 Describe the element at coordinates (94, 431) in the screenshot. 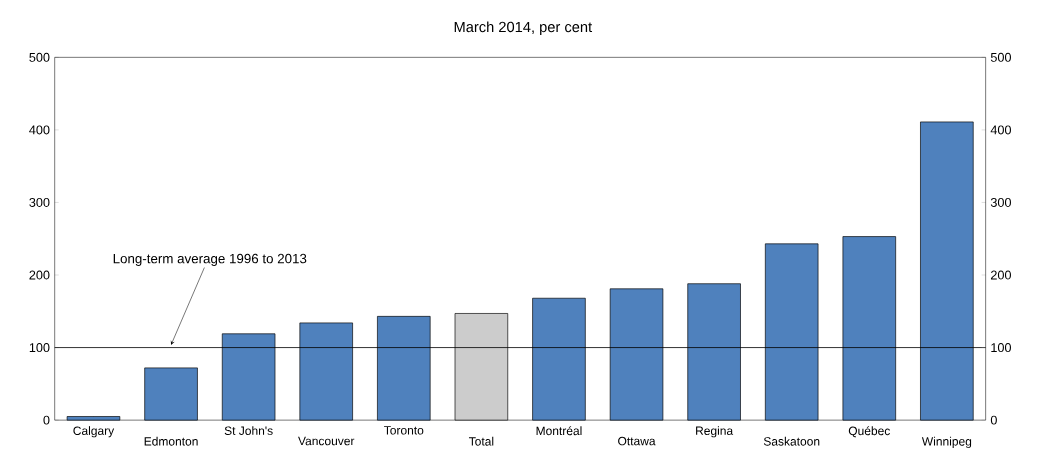

I see `x-tick-label: Calgary` at that location.